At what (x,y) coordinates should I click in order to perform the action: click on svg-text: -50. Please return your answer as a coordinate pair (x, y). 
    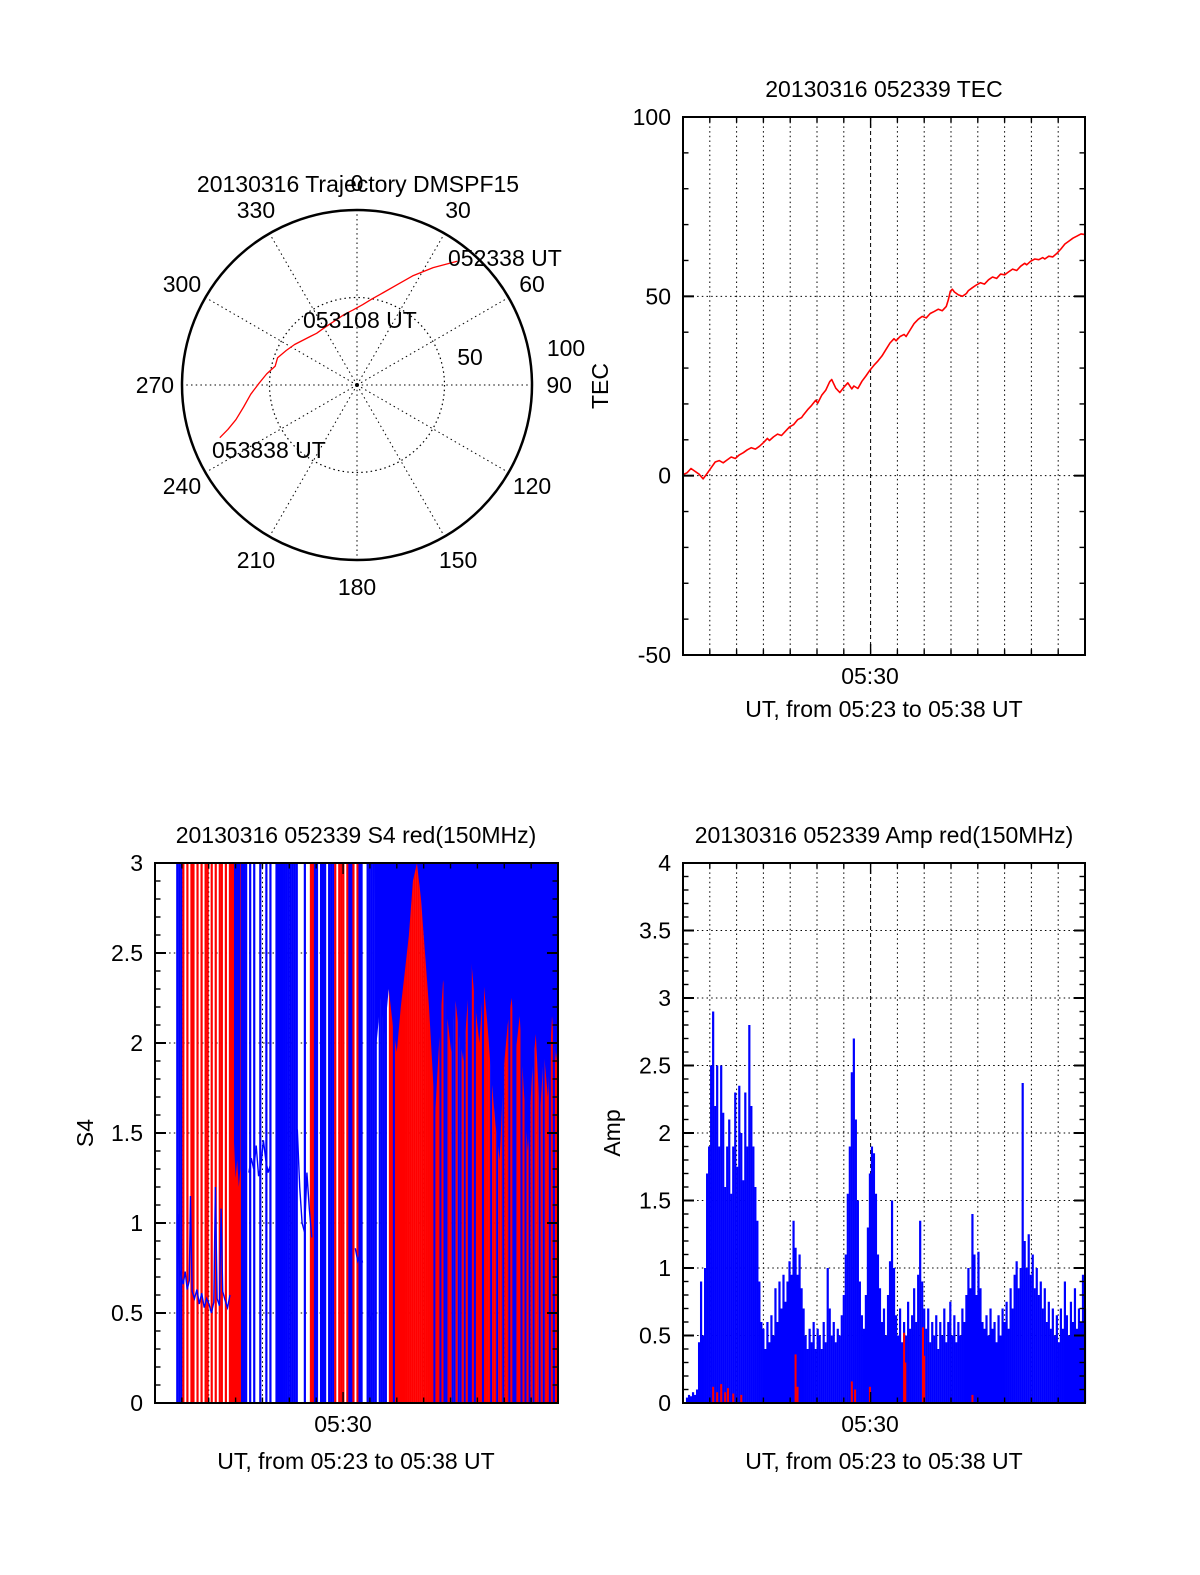
    Looking at the image, I should click on (654, 655).